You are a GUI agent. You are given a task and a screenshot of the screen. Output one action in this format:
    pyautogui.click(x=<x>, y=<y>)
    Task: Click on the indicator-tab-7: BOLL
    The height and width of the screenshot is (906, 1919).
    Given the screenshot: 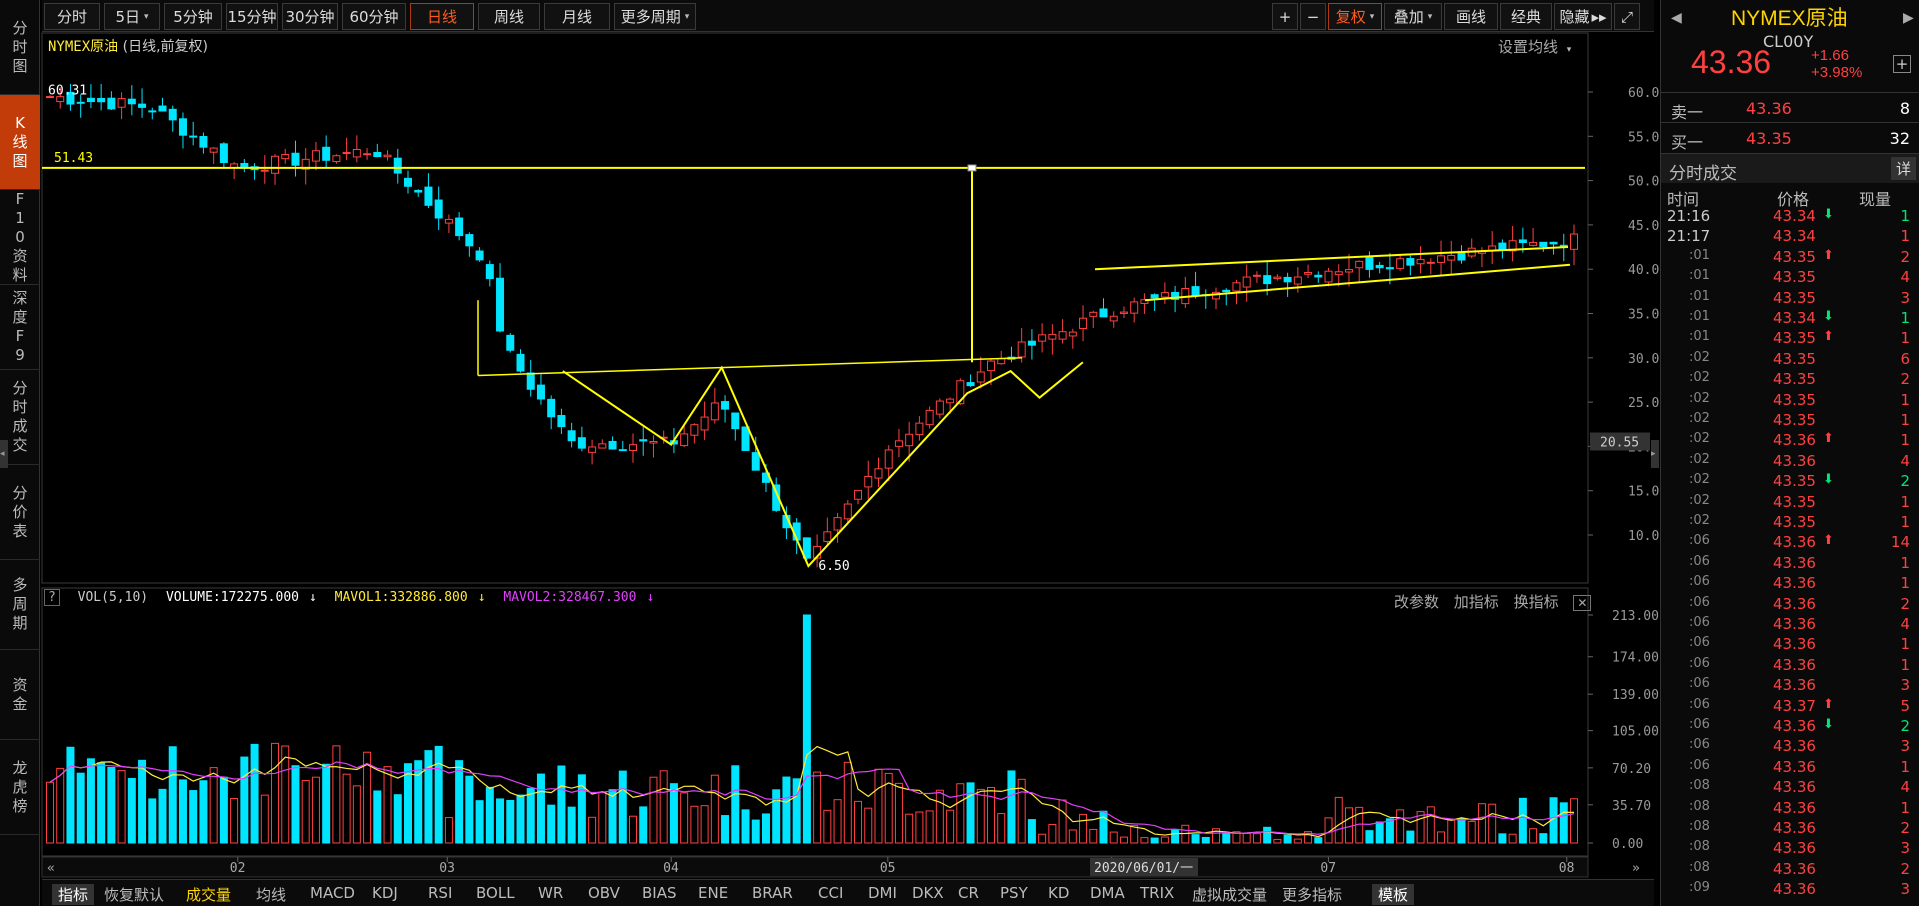 What is the action you would take?
    pyautogui.click(x=495, y=893)
    